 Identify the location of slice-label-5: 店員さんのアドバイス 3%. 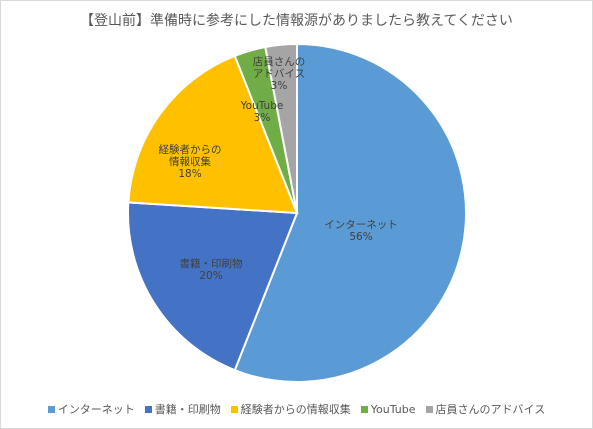
(279, 73).